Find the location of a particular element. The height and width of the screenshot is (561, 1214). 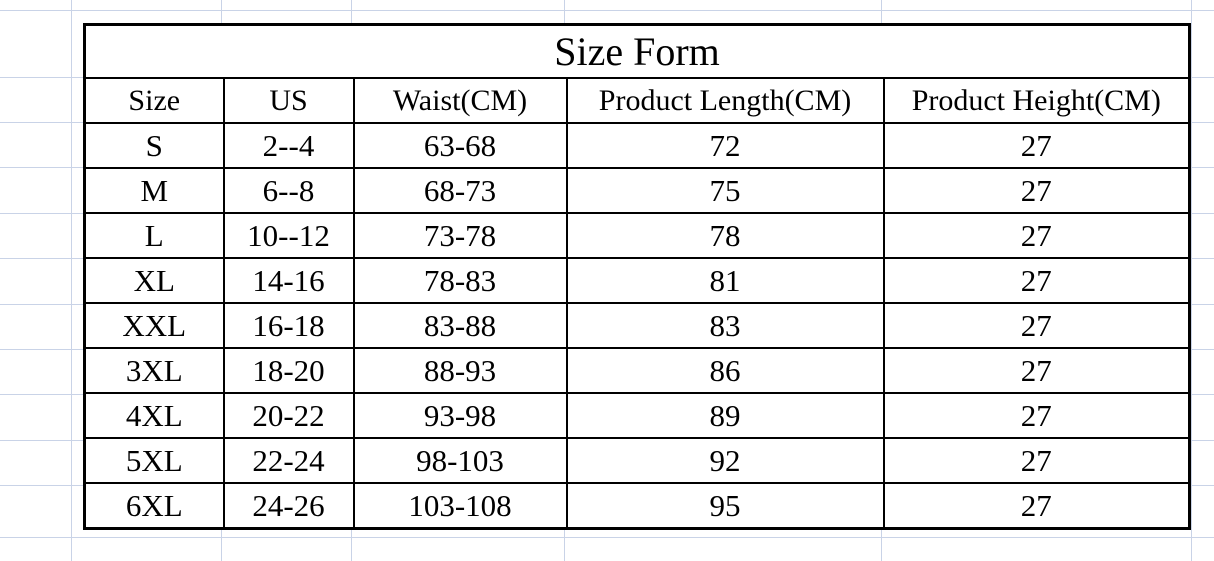

table-row-l: L 10--12 73-78 78 27 is located at coordinates (637, 235).